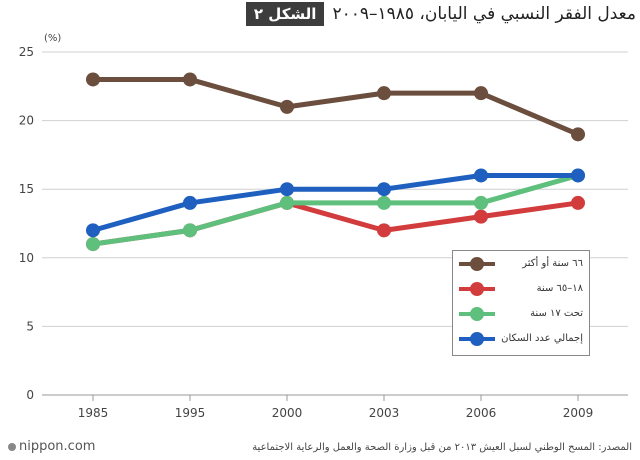 Image resolution: width=640 pixels, height=460 pixels. Describe the element at coordinates (57, 446) in the screenshot. I see `logo-text: nippon.com` at that location.